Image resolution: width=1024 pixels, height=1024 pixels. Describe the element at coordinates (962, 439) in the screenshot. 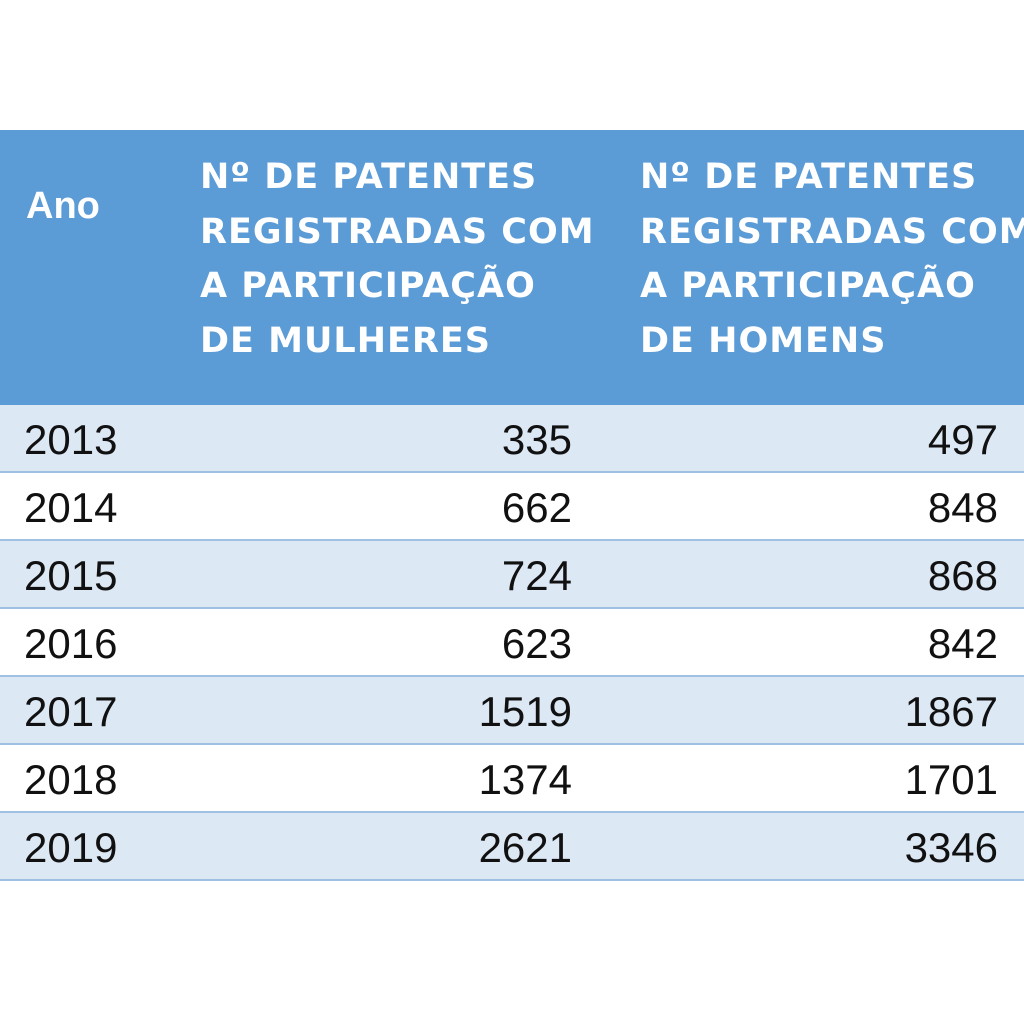

I see `table-cell: 497` at that location.